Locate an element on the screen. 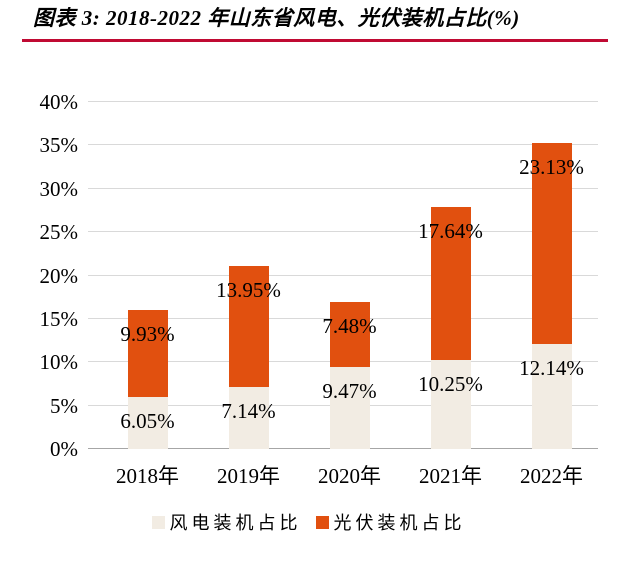  legend-item-solar: 光伏装机占比 is located at coordinates (390, 522).